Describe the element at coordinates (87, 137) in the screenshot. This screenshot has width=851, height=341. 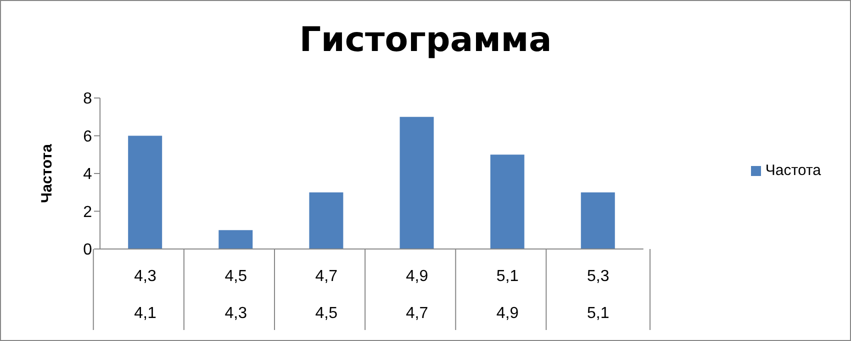
I see `y-tick-label: 6` at that location.